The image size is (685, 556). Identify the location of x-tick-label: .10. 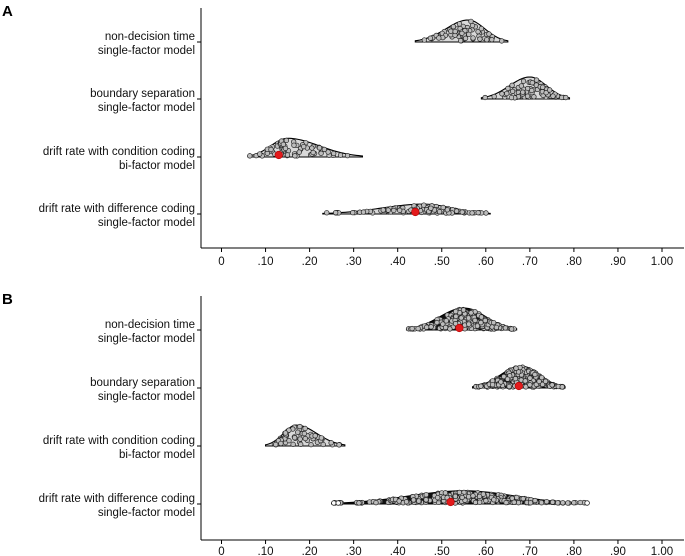
(266, 551).